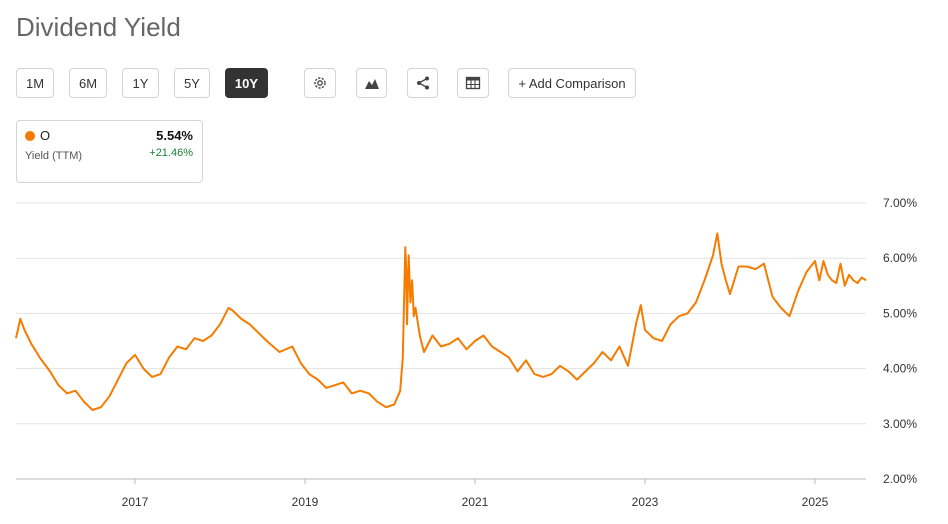  What do you see at coordinates (900, 203) in the screenshot?
I see `y-tick-label: 7.00%` at bounding box center [900, 203].